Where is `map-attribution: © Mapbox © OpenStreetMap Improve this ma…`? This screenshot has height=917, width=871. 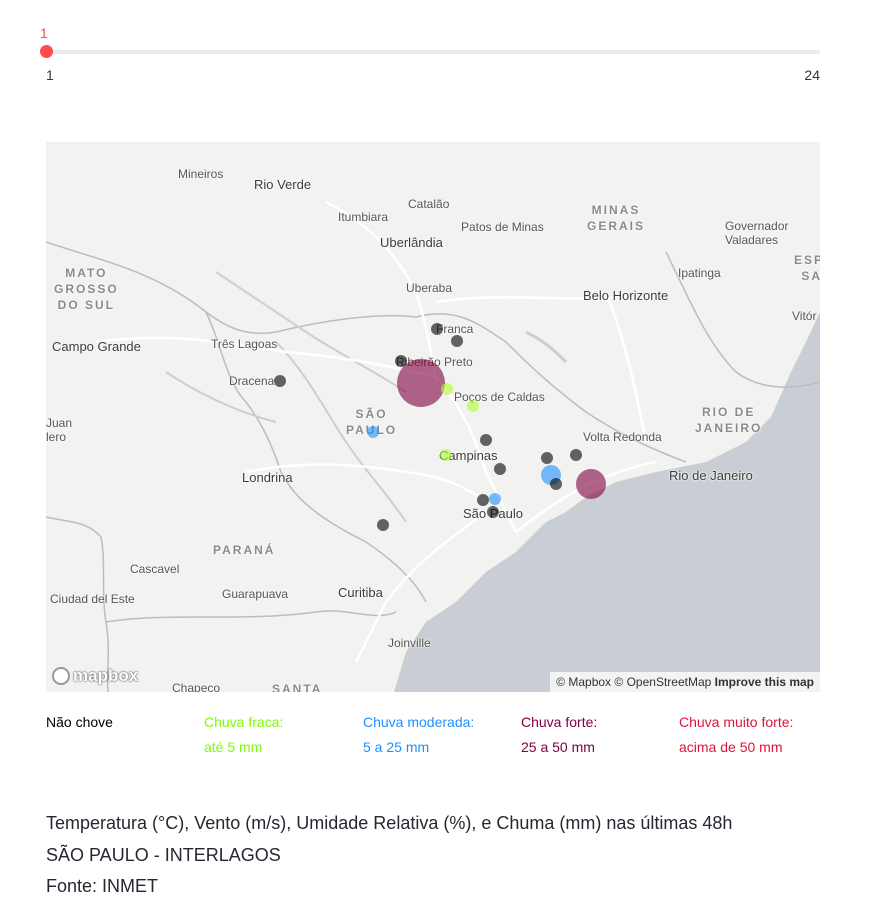 map-attribution: © Mapbox © OpenStreetMap Improve this ma… is located at coordinates (685, 682).